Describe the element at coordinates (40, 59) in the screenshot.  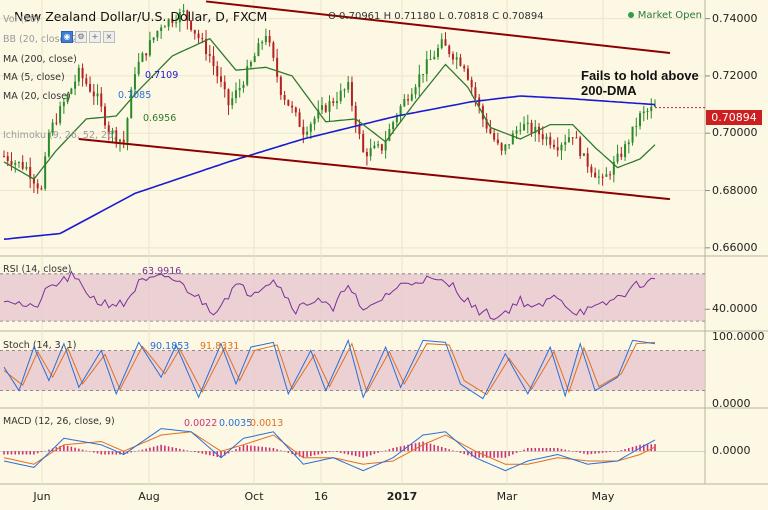
I see `ma200-indicator-label: MA (200, close)` at that location.